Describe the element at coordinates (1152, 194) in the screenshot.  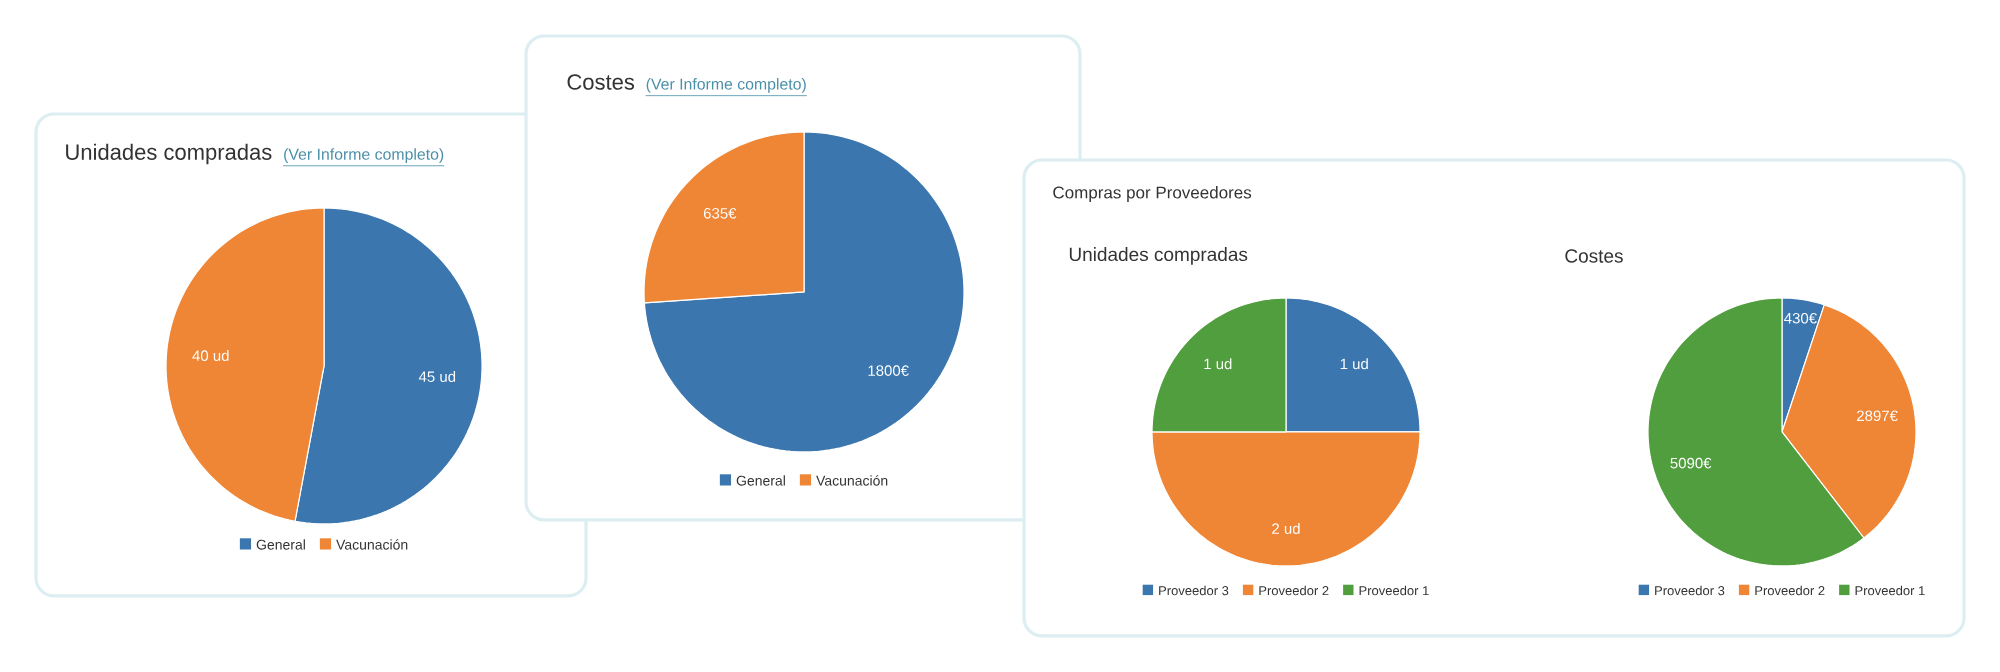
I see `chart-title: Compras por Proveedores` at that location.